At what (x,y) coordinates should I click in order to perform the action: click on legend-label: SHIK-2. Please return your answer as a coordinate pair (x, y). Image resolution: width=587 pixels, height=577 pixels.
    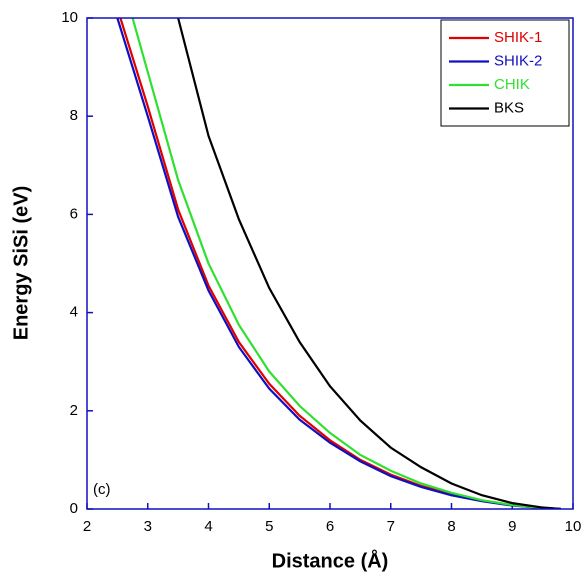
    Looking at the image, I should click on (518, 60).